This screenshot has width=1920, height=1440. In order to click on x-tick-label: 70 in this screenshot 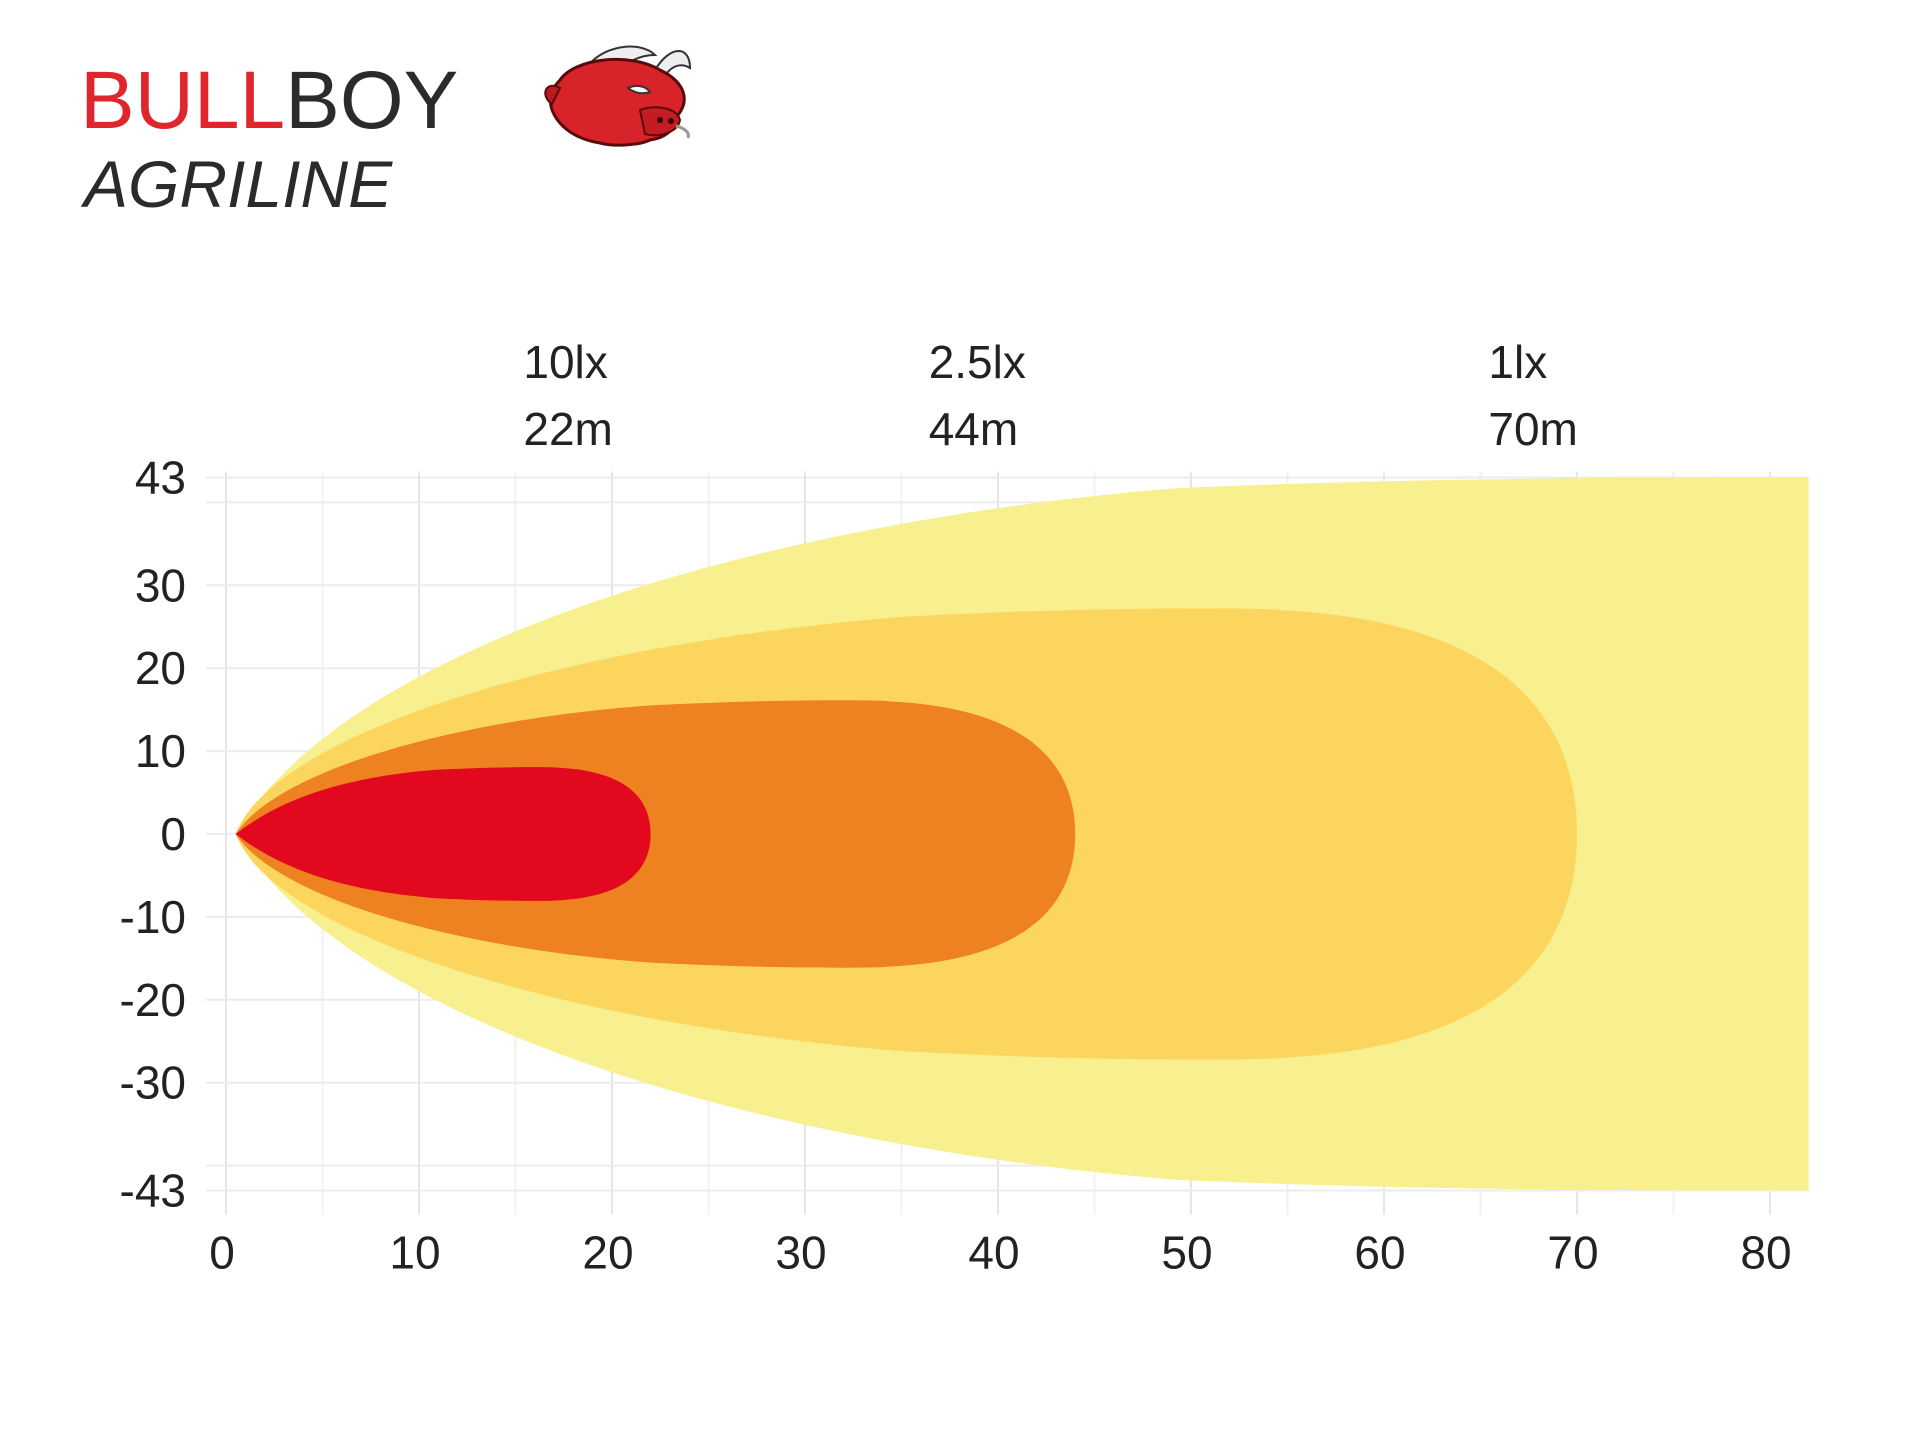, I will do `click(1572, 1252)`.